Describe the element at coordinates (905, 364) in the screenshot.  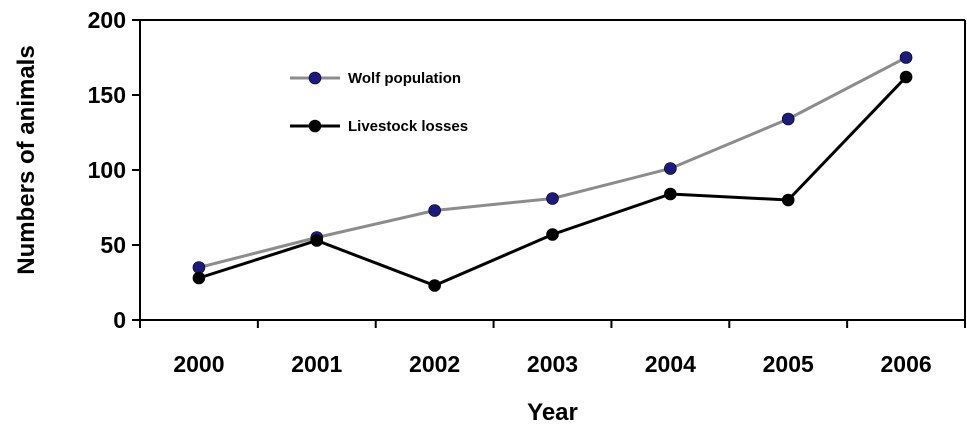
I see `x-tick-label: 2006` at that location.